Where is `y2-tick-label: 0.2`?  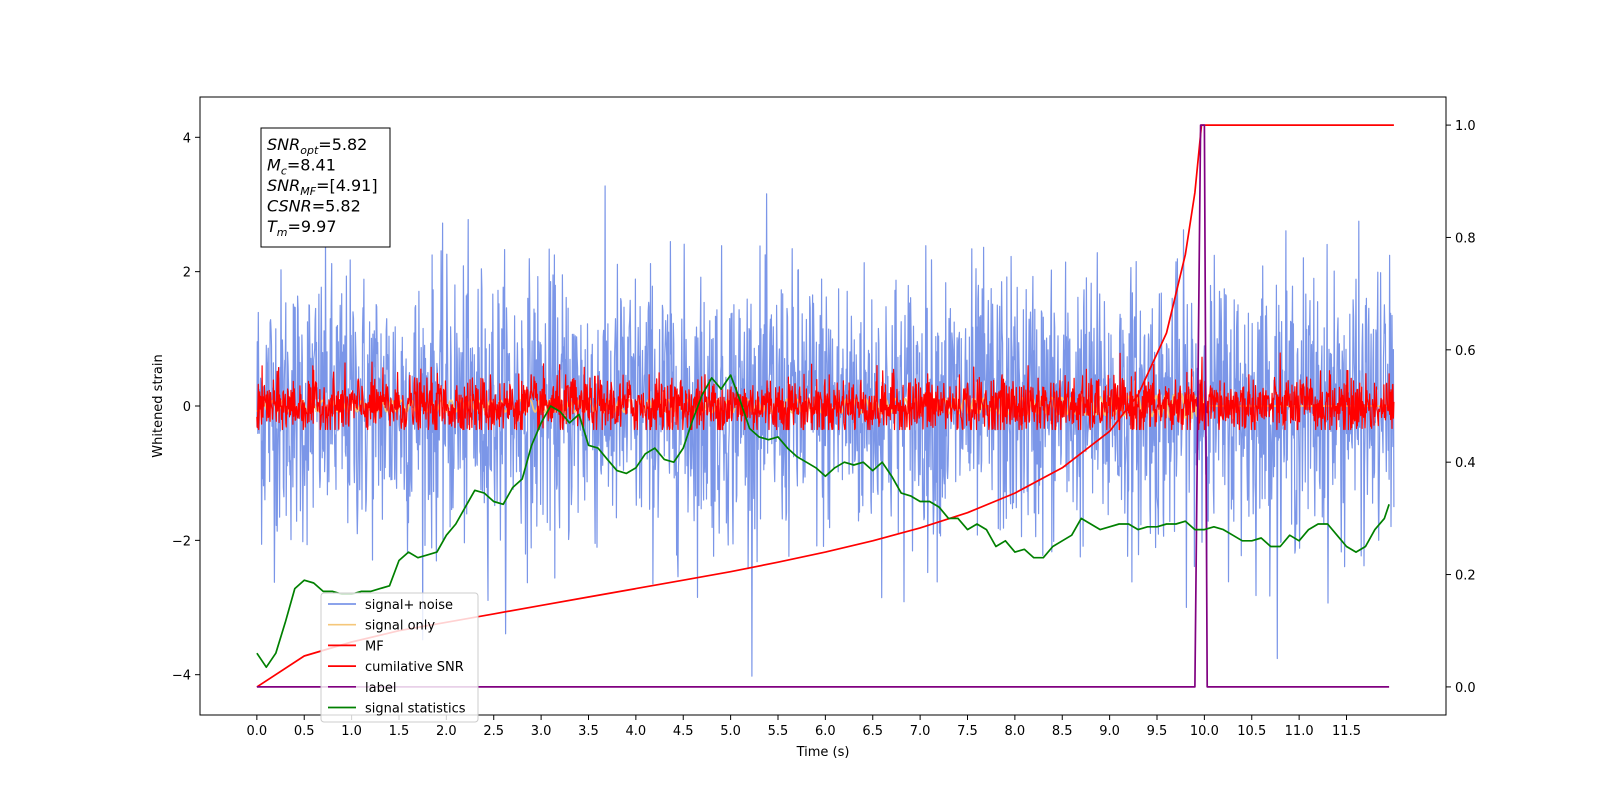 y2-tick-label: 0.2 is located at coordinates (1465, 576).